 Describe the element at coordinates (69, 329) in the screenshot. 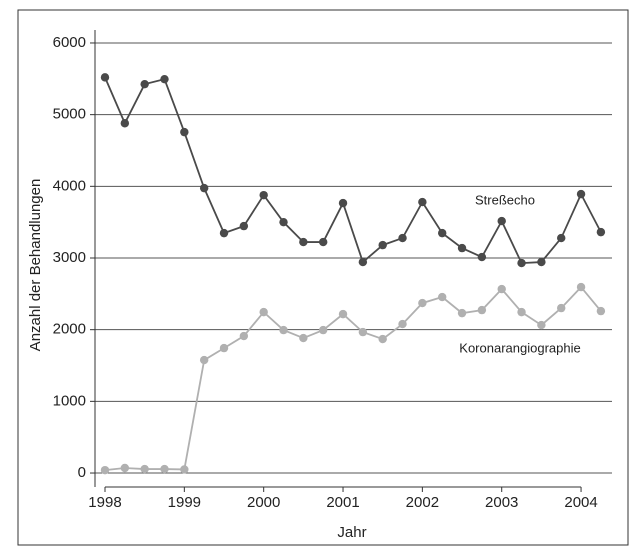

I see `y-tick-label: 2000` at that location.